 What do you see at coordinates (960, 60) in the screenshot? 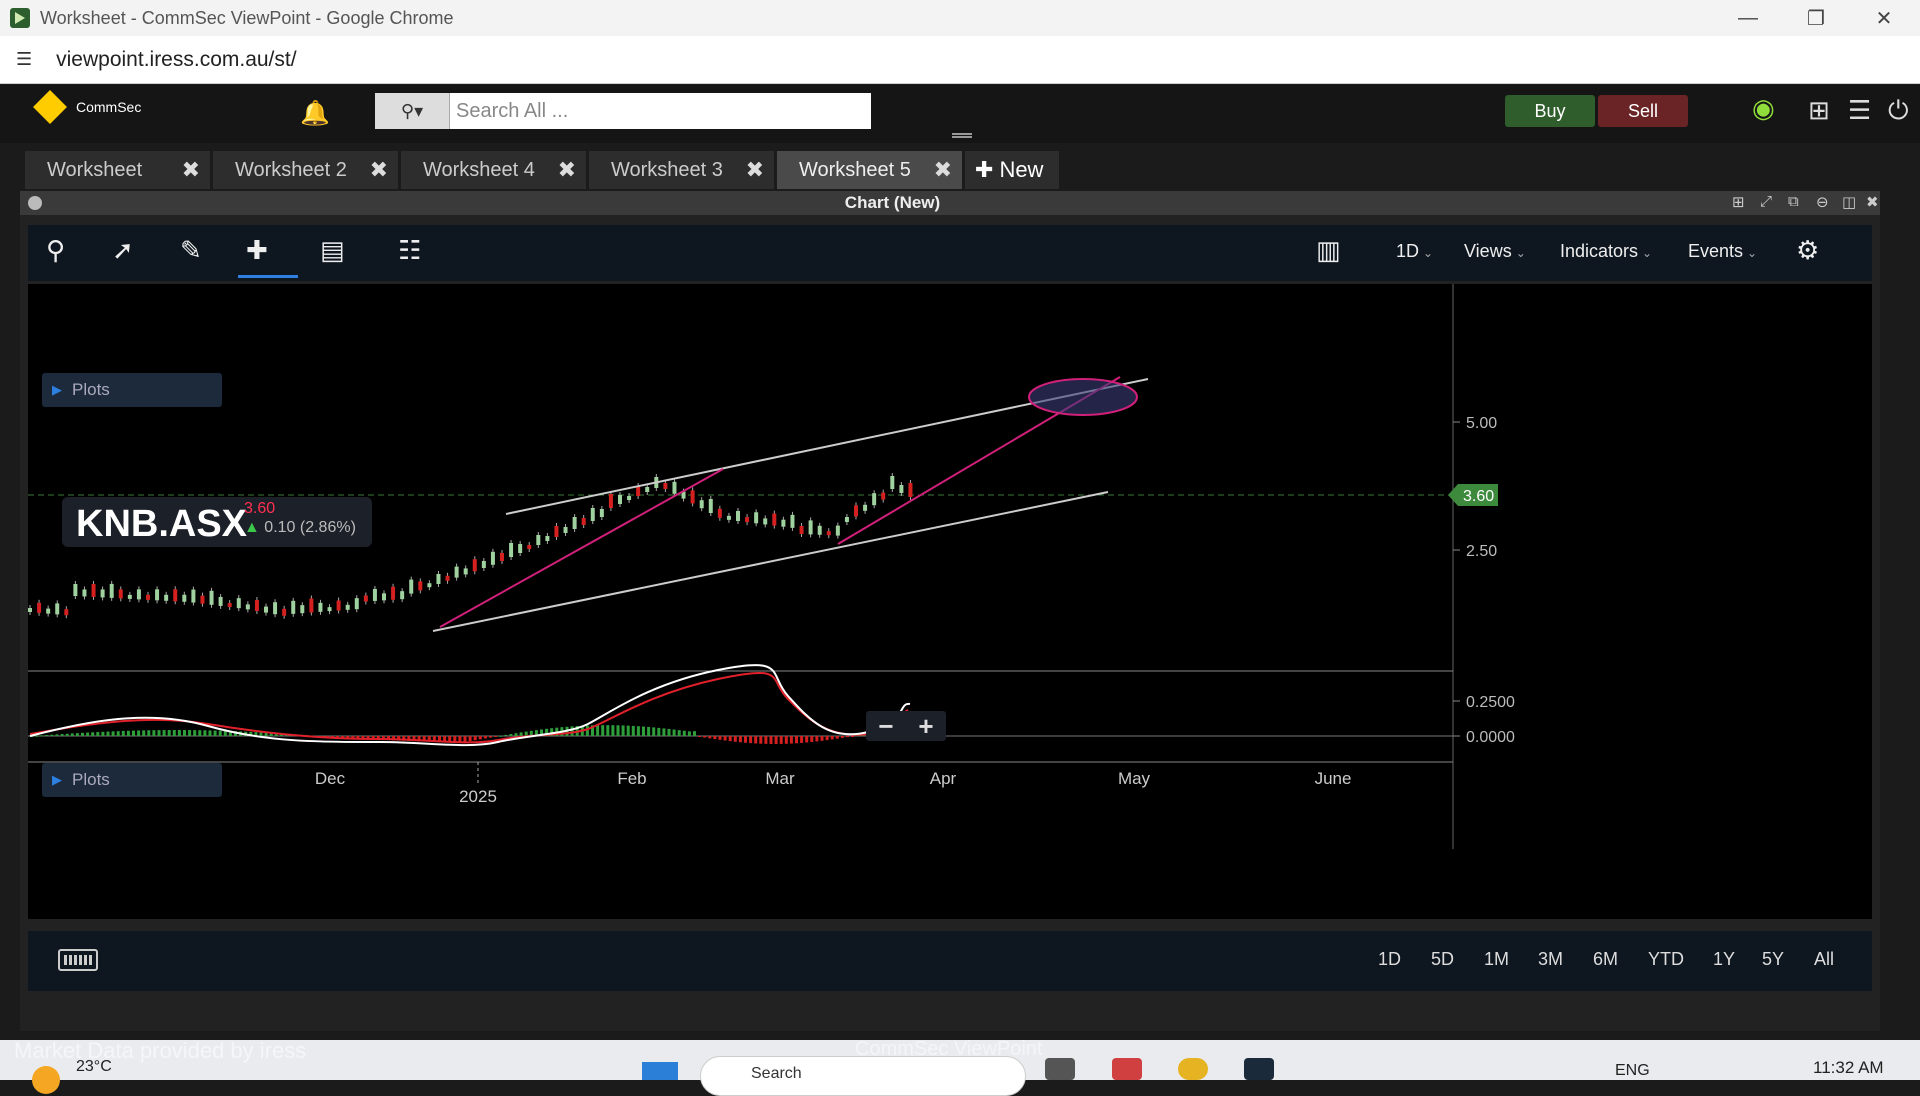
I see `address-bar: ☰ viewpoint.iress.com.au/st/` at bounding box center [960, 60].